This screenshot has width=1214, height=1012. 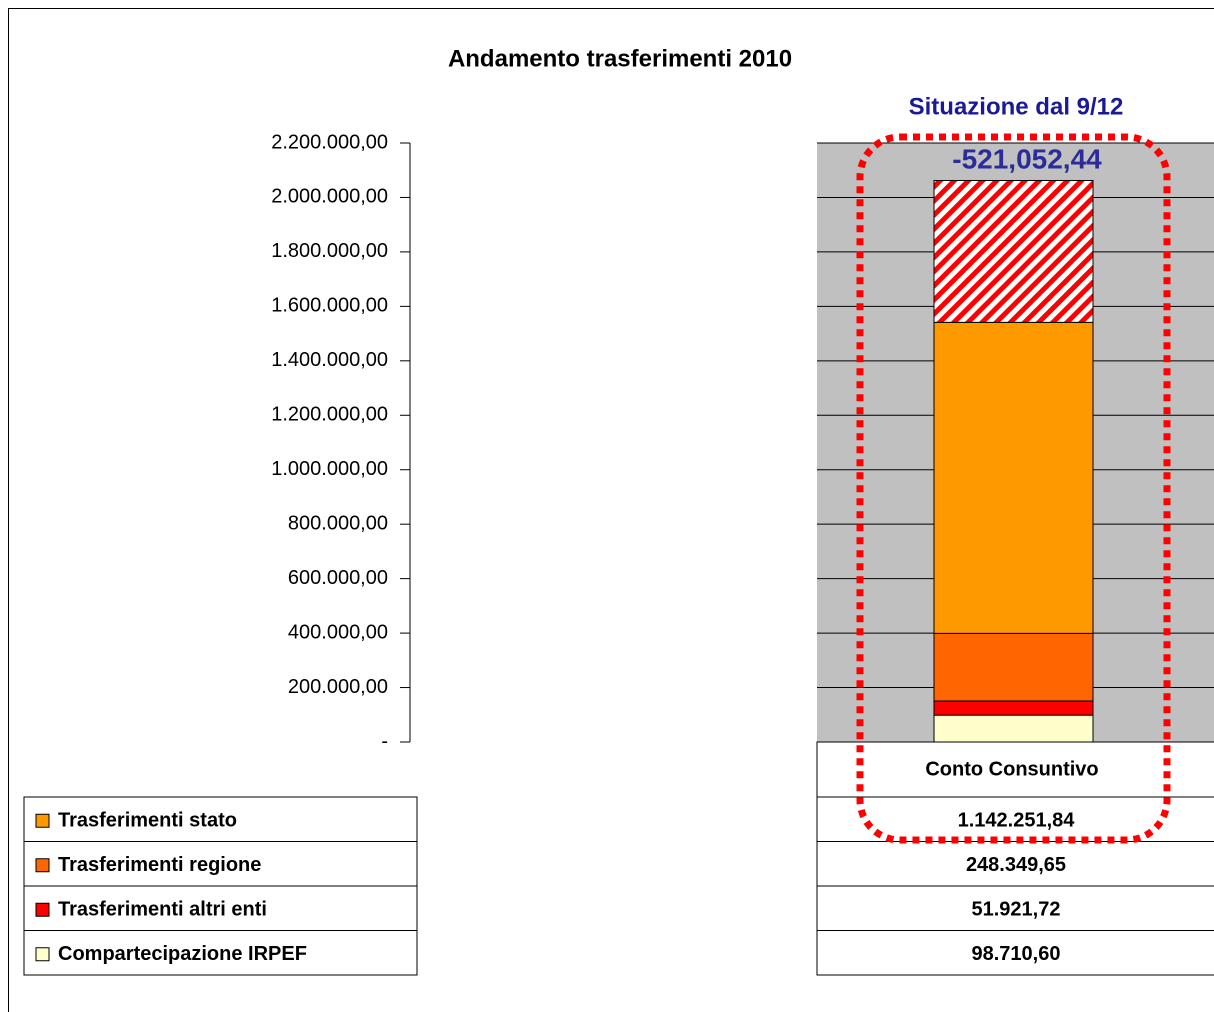 I want to click on deficit-label: -521,052,44, so click(x=1027, y=158).